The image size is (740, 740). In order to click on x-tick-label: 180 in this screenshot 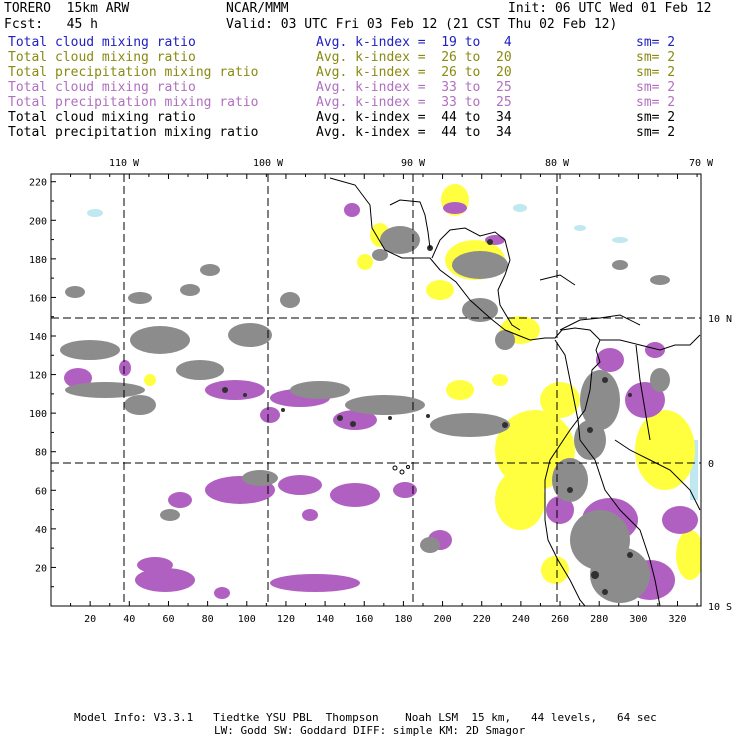, I will do `click(403, 619)`.